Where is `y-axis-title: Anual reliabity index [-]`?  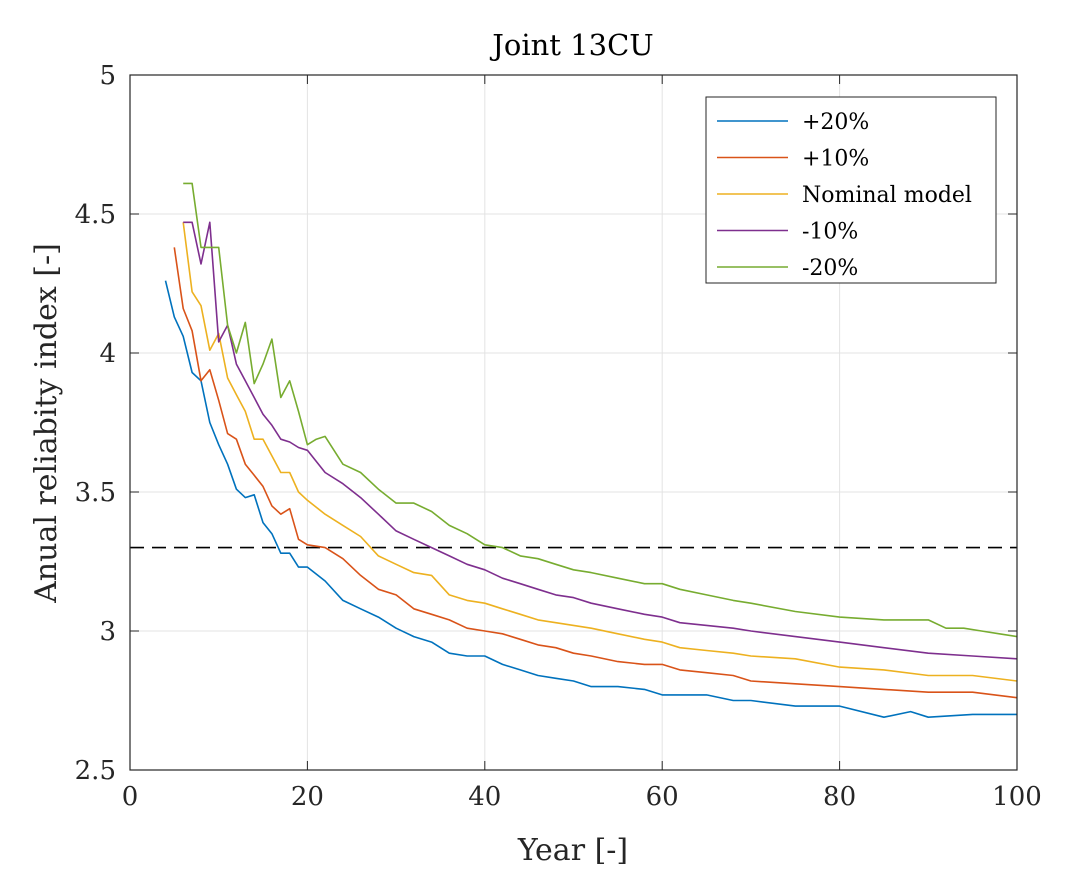
y-axis-title: Anual reliabity index [-] is located at coordinates (46, 423).